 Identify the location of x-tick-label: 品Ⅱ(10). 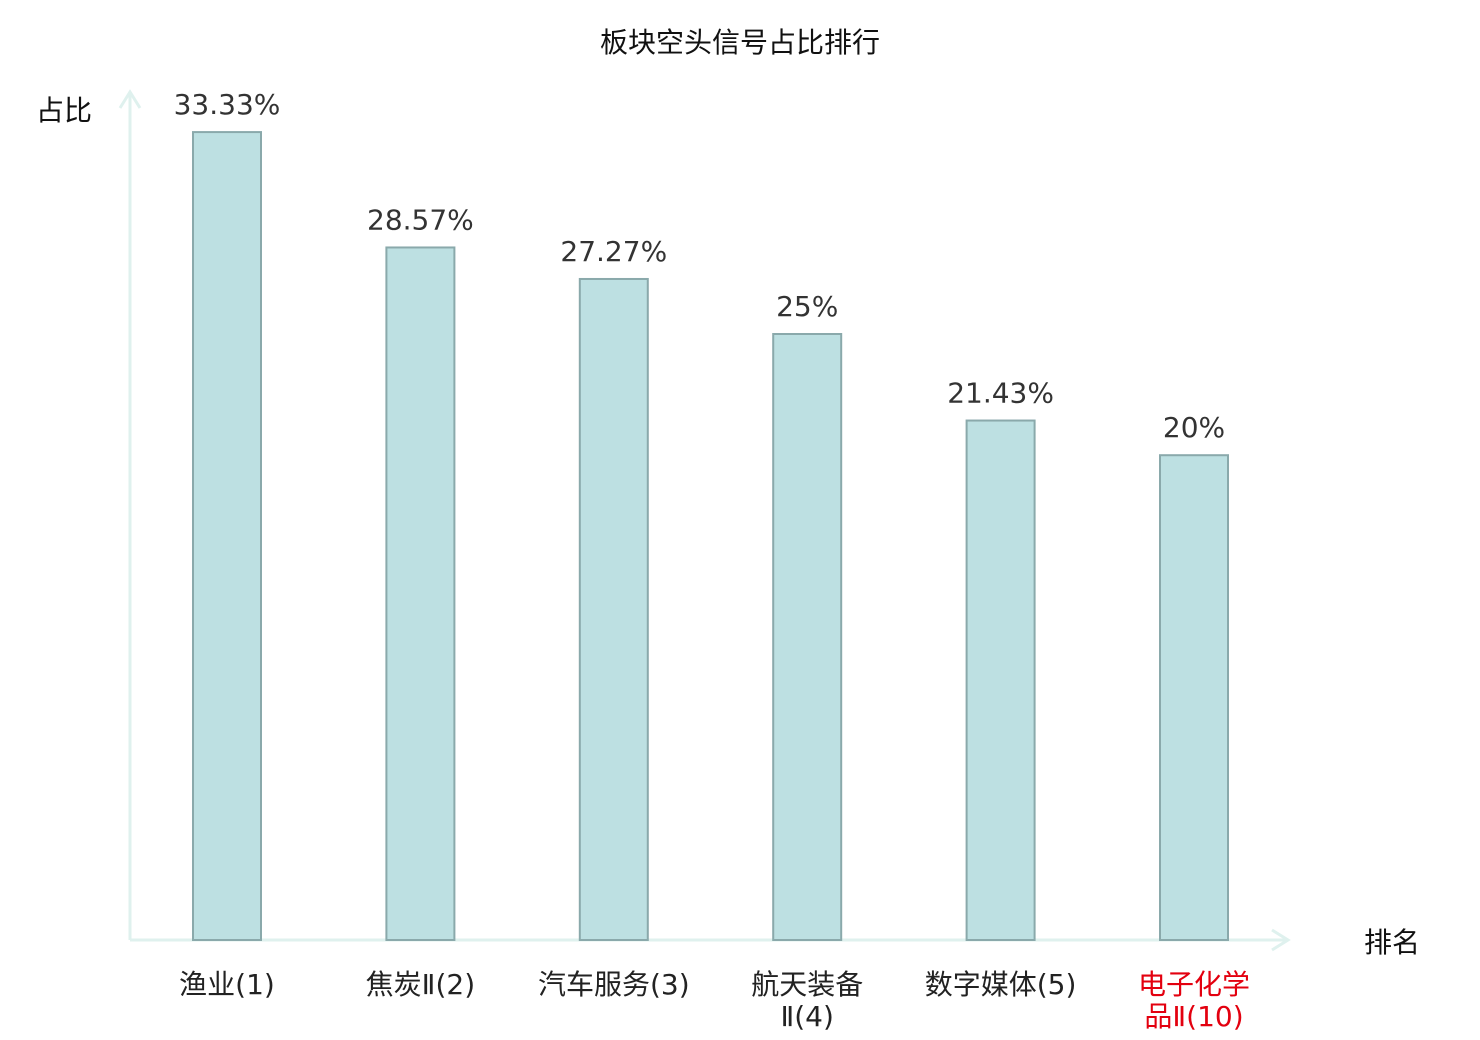
(1193, 1016).